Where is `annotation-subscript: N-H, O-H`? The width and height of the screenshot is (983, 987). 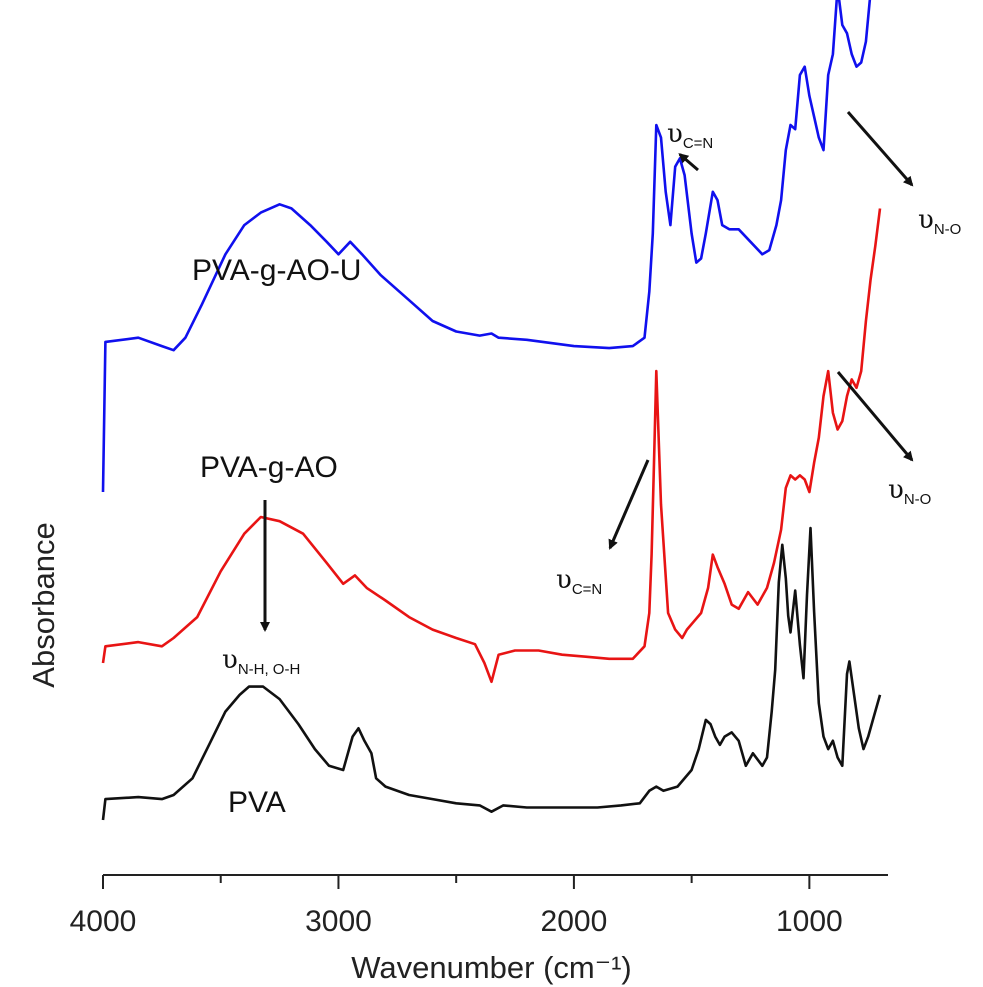 annotation-subscript: N-H, O-H is located at coordinates (269, 669).